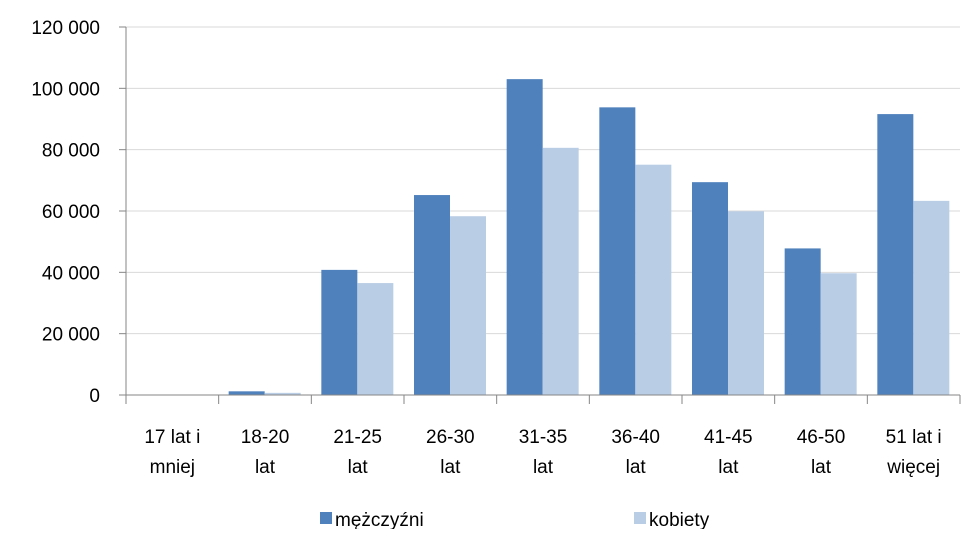  I want to click on y-tick-labels: 0 20 000 40 000 60 000 80 000 100 000 120 000, so click(65, 212).